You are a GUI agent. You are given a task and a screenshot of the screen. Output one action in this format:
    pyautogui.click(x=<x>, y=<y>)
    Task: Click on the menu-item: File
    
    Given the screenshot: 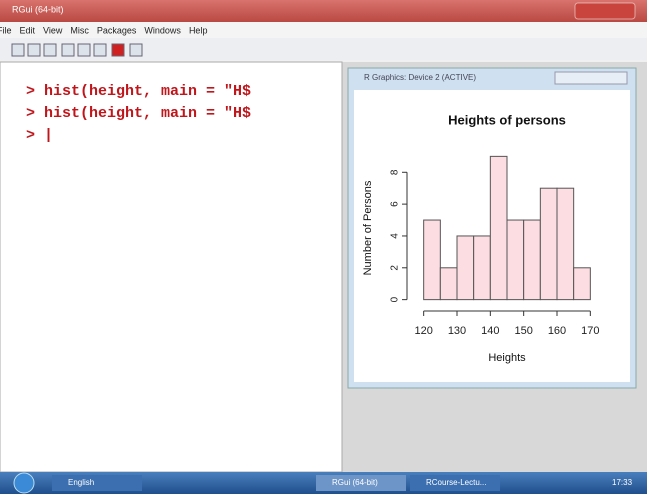 What is the action you would take?
    pyautogui.click(x=6, y=30)
    